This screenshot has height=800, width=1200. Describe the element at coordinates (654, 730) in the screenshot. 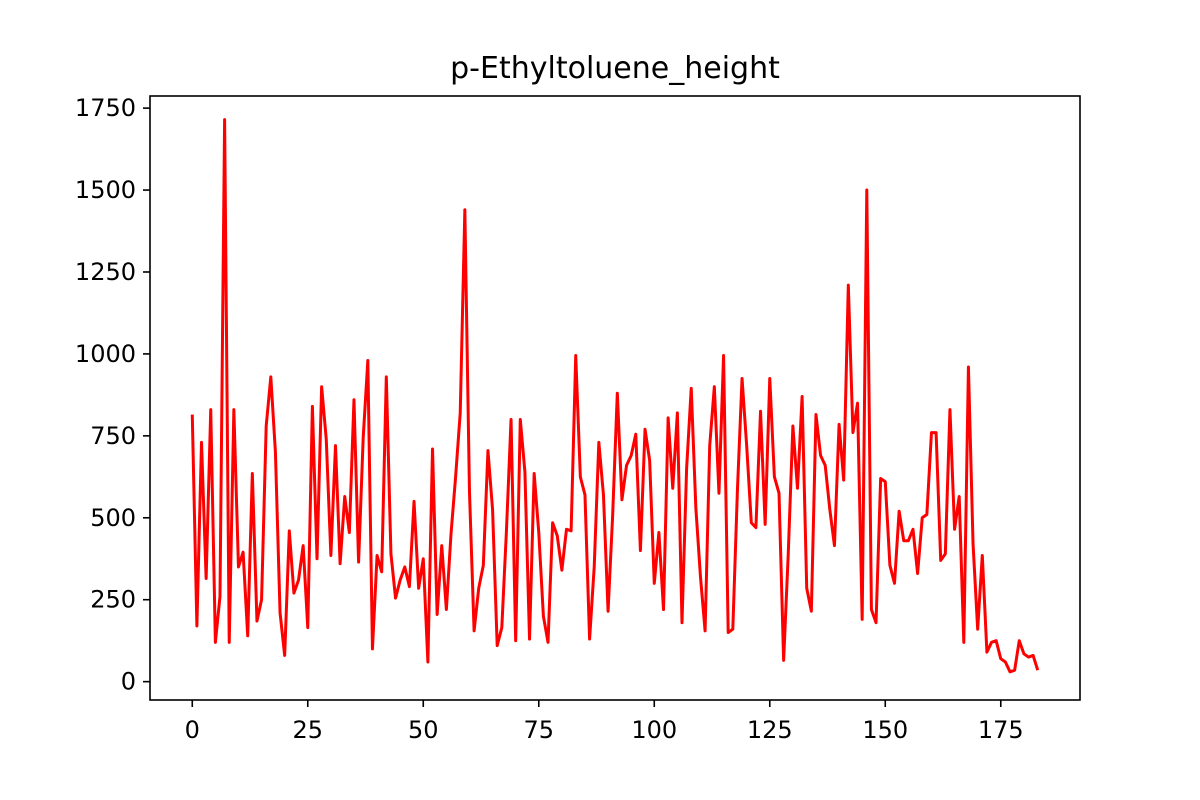

I see `x-tick-label: 100` at that location.